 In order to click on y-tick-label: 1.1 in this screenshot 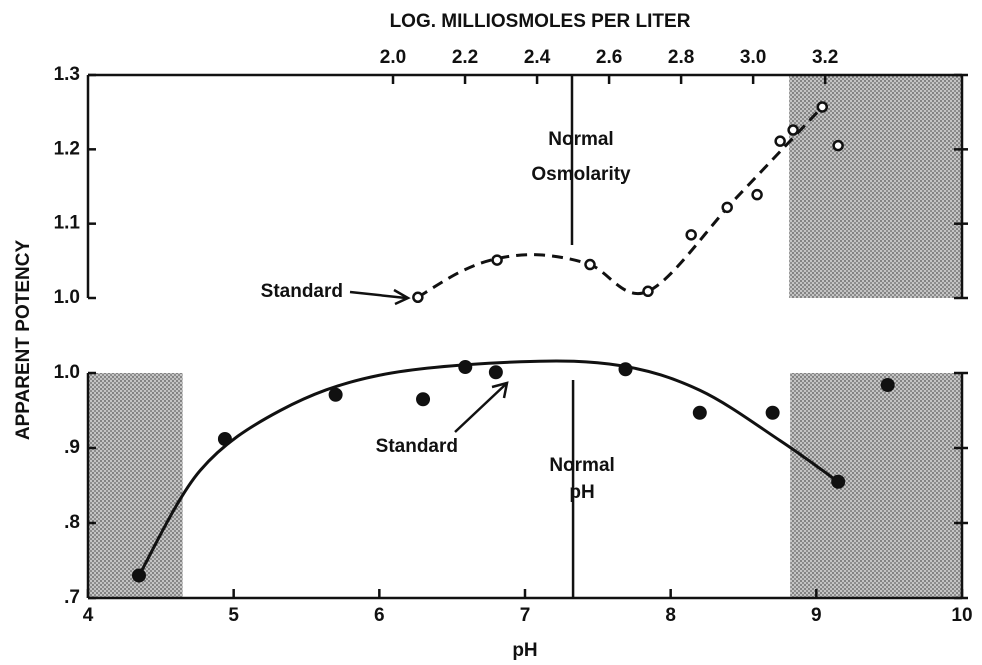, I will do `click(67, 223)`.